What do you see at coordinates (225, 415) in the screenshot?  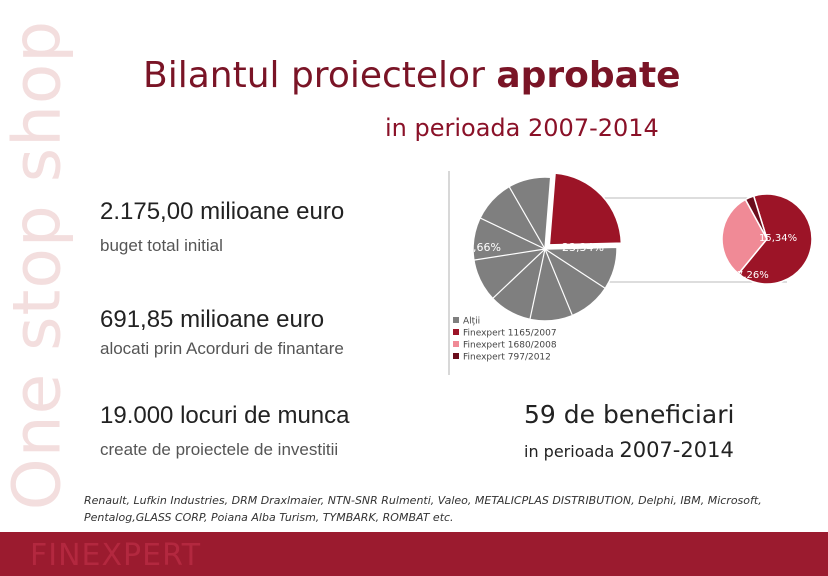 I see `stat-jobs-value: 19.000 locuri de munca` at bounding box center [225, 415].